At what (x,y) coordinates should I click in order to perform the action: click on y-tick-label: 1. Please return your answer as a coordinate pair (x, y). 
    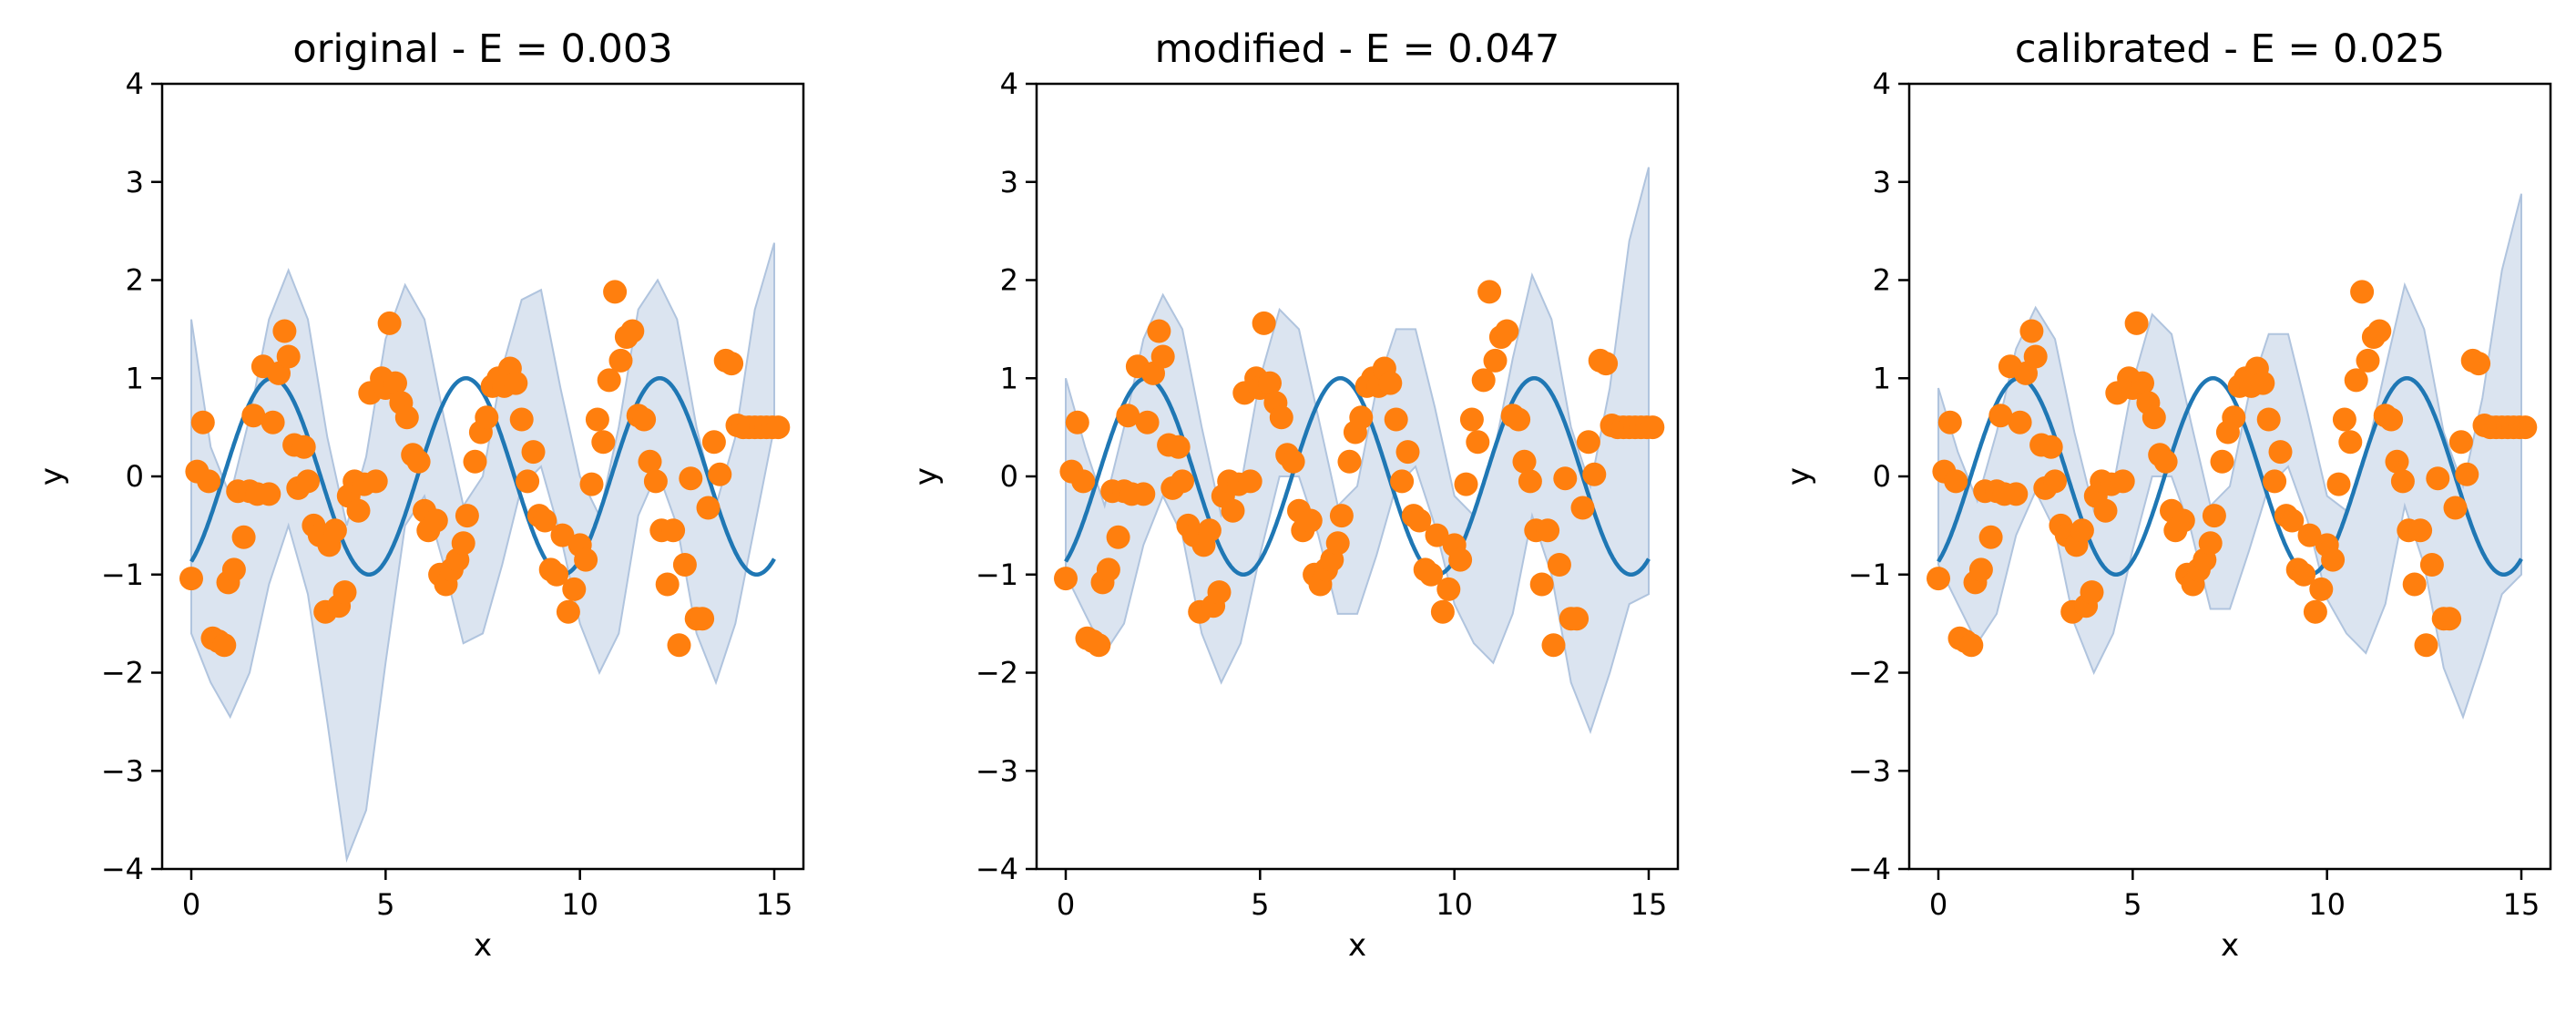
    Looking at the image, I should click on (1882, 378).